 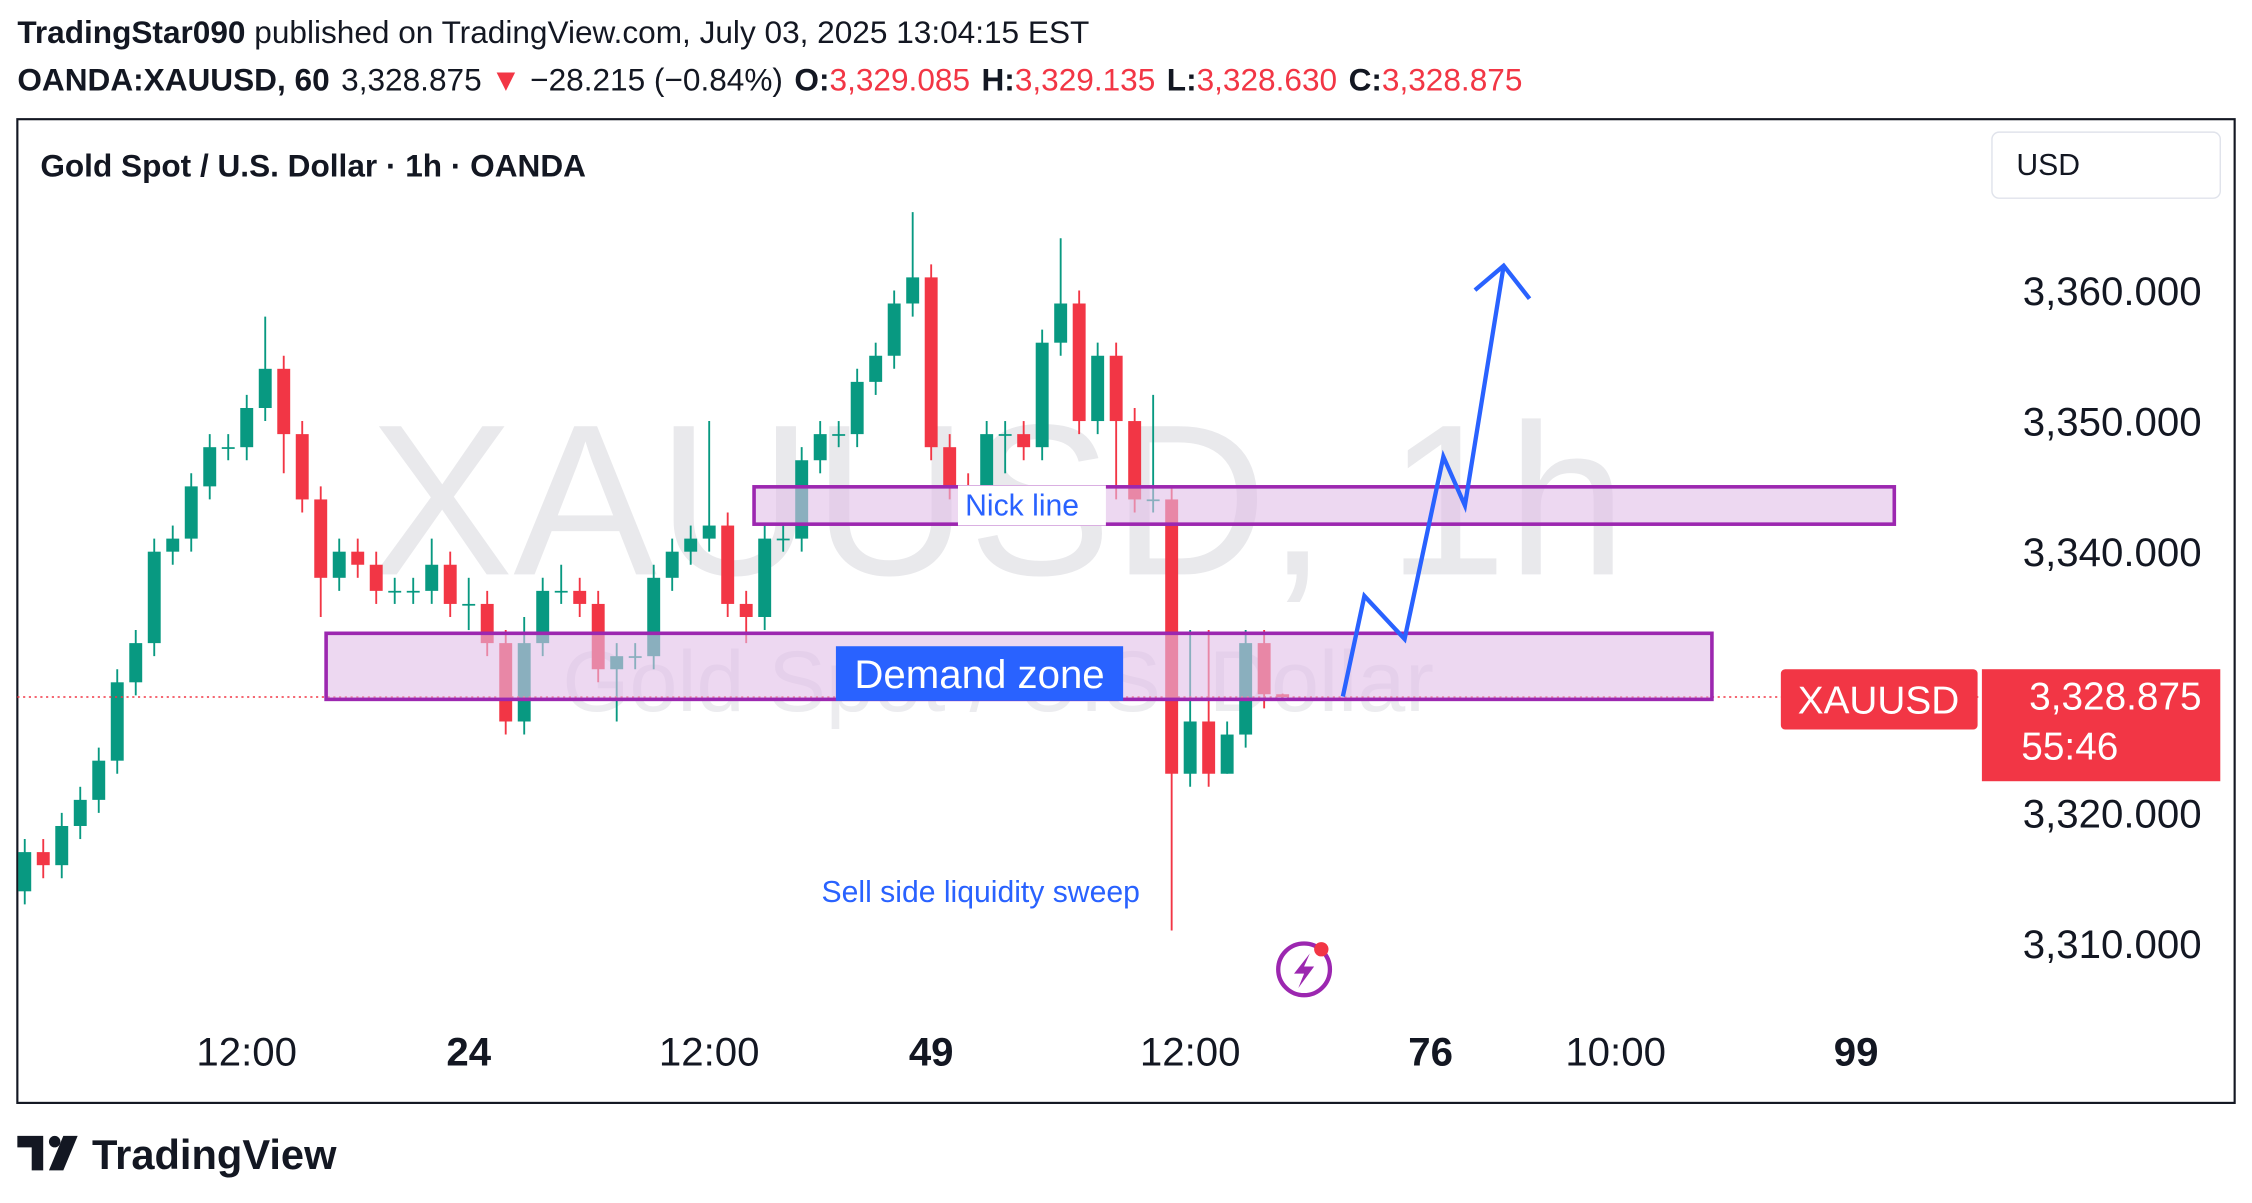 I want to click on l-value: 3,328.630, so click(x=1267, y=79).